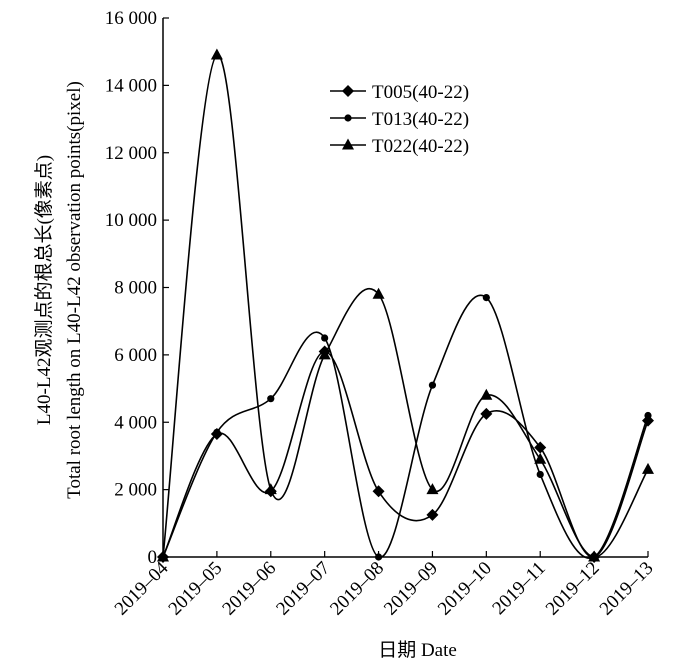 Image resolution: width=700 pixels, height=664 pixels. Describe the element at coordinates (131, 18) in the screenshot. I see `y-tick-label: 16 000` at that location.